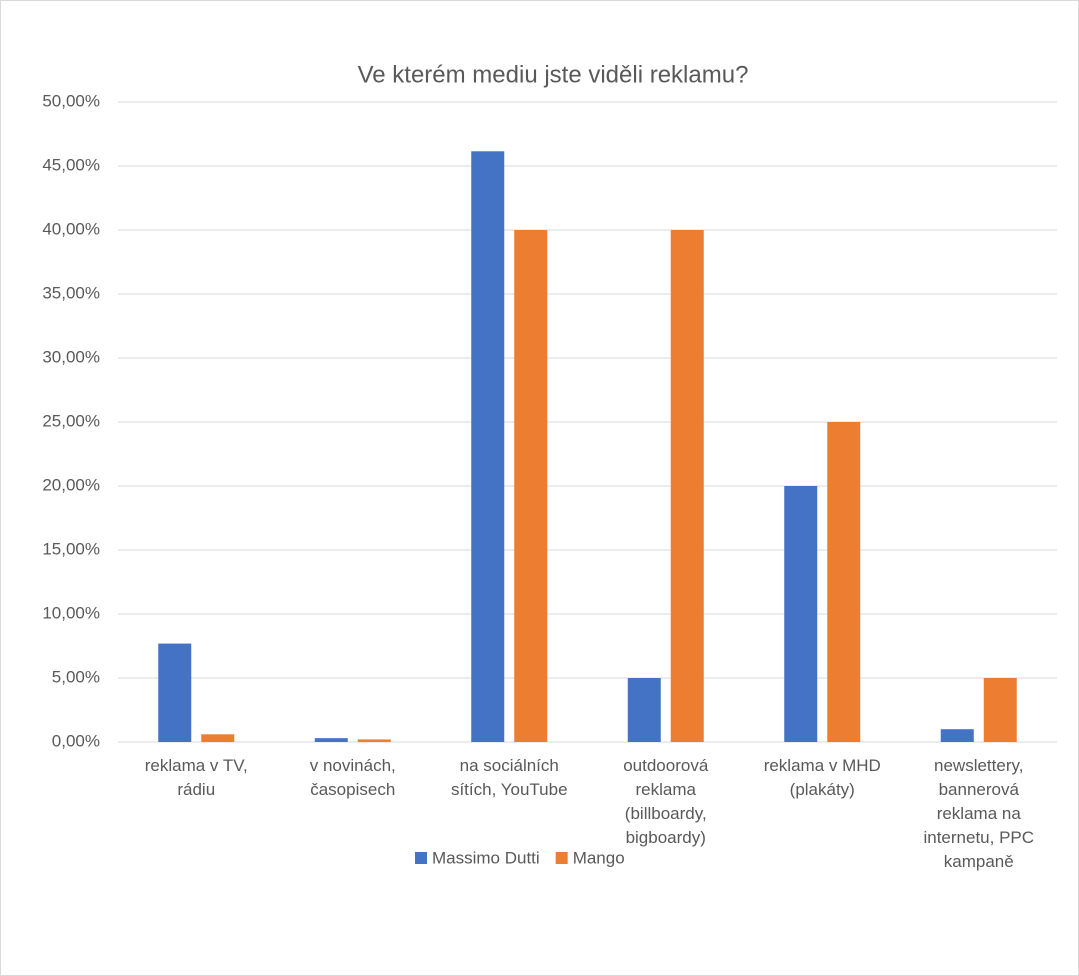  Describe the element at coordinates (352, 777) in the screenshot. I see `x-tick-label: v novinách, časopisech` at that location.